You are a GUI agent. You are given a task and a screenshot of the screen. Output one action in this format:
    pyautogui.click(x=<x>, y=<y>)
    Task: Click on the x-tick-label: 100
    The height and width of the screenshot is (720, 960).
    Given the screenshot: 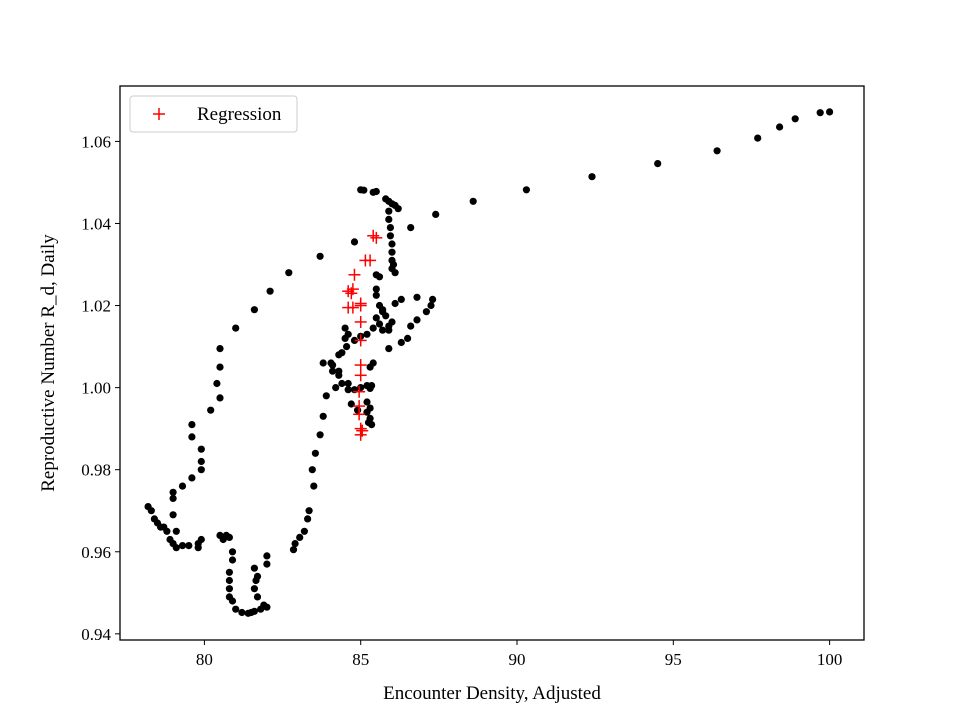 What is the action you would take?
    pyautogui.click(x=830, y=659)
    